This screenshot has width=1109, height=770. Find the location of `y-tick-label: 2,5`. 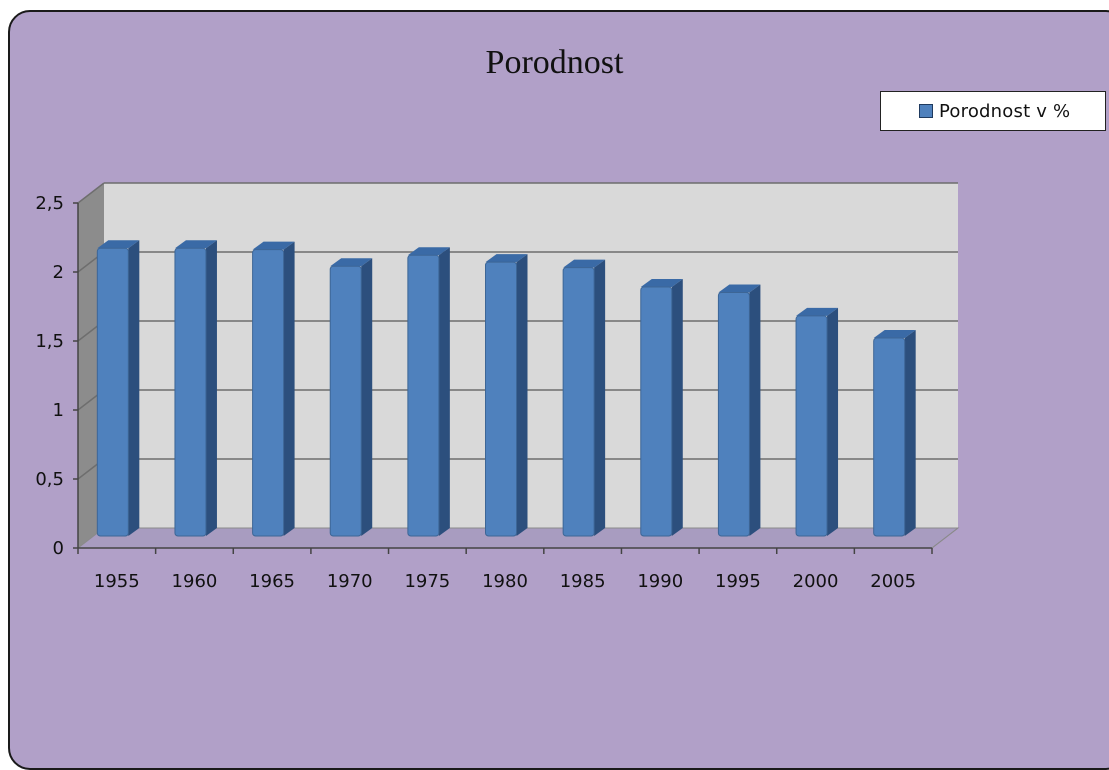

y-tick-label: 2,5 is located at coordinates (49, 203).